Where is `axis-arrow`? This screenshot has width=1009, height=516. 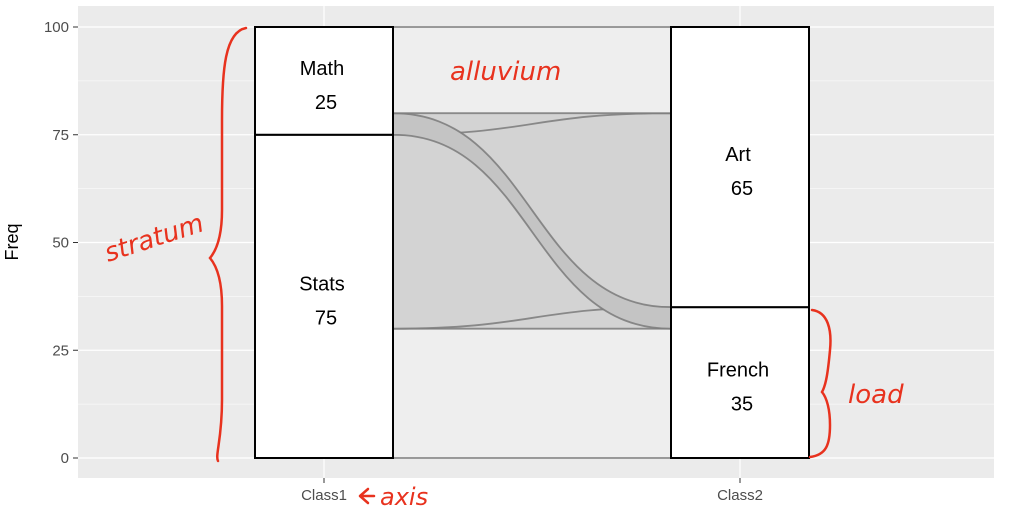
axis-arrow is located at coordinates (367, 496).